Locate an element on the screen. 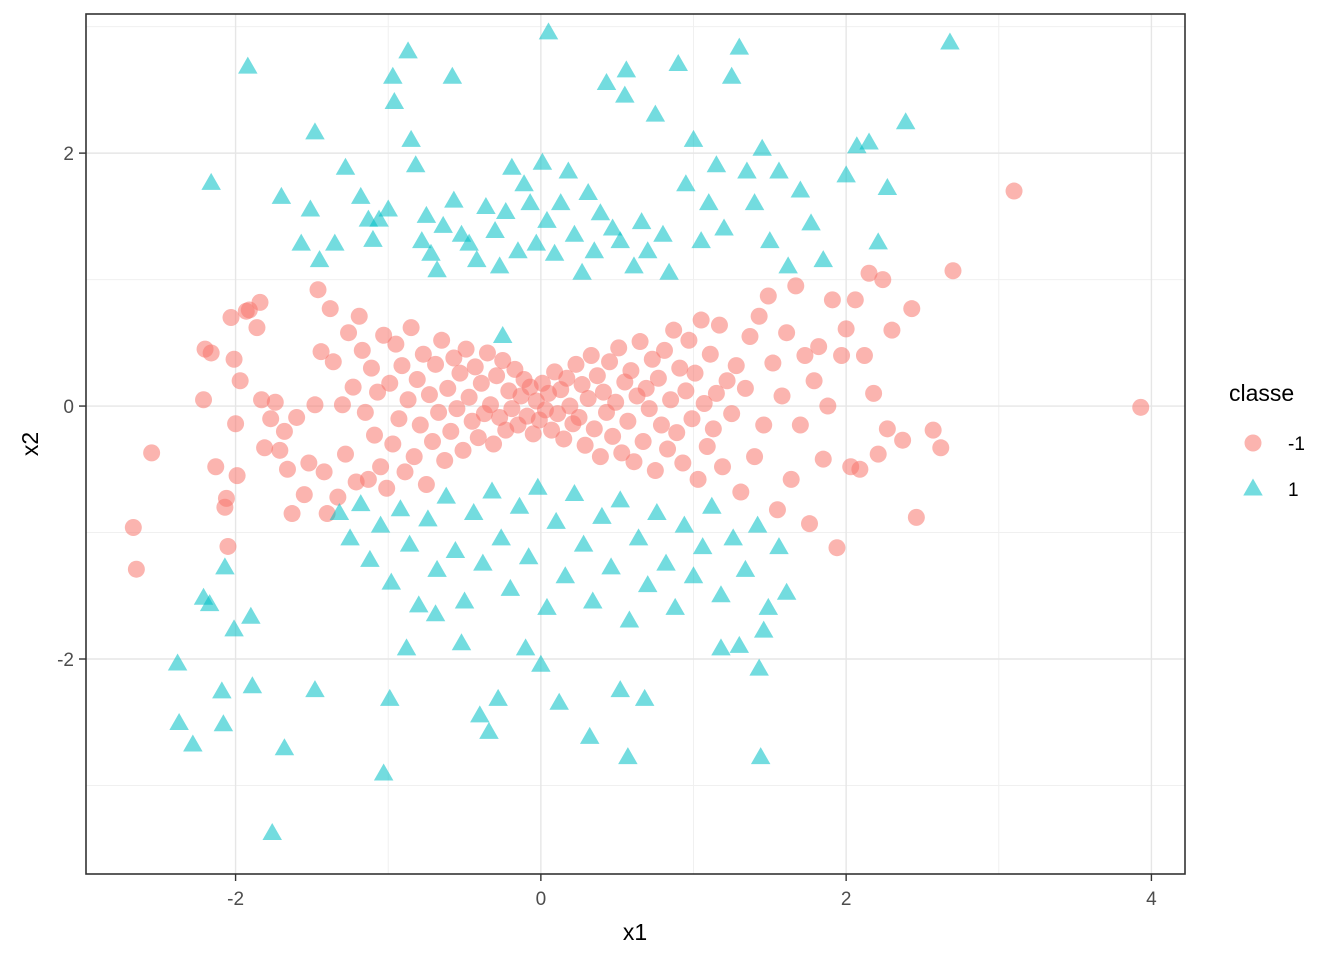 Image resolution: width=1344 pixels, height=960 pixels. y-tick-label: 0 is located at coordinates (68, 407).